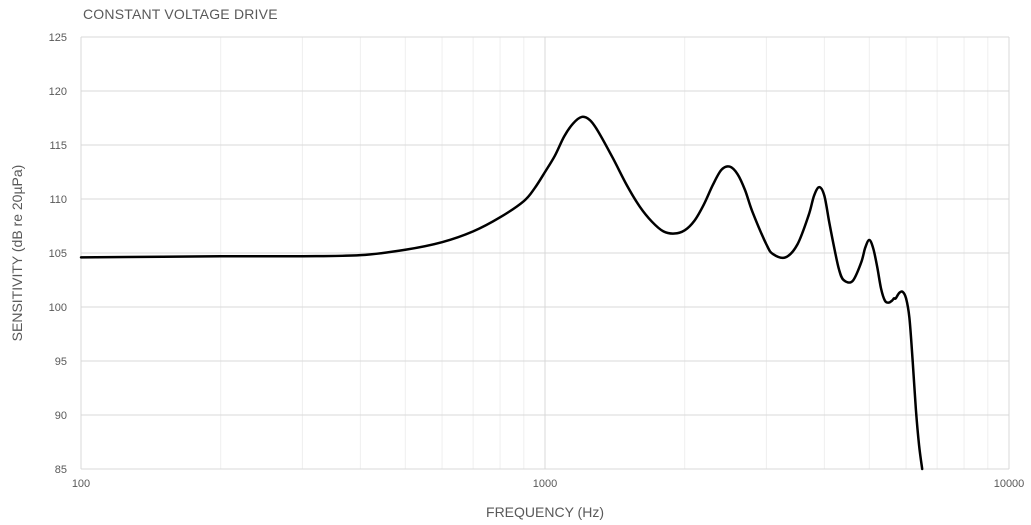 The image size is (1031, 525). I want to click on y-tick-label: 90, so click(61, 416).